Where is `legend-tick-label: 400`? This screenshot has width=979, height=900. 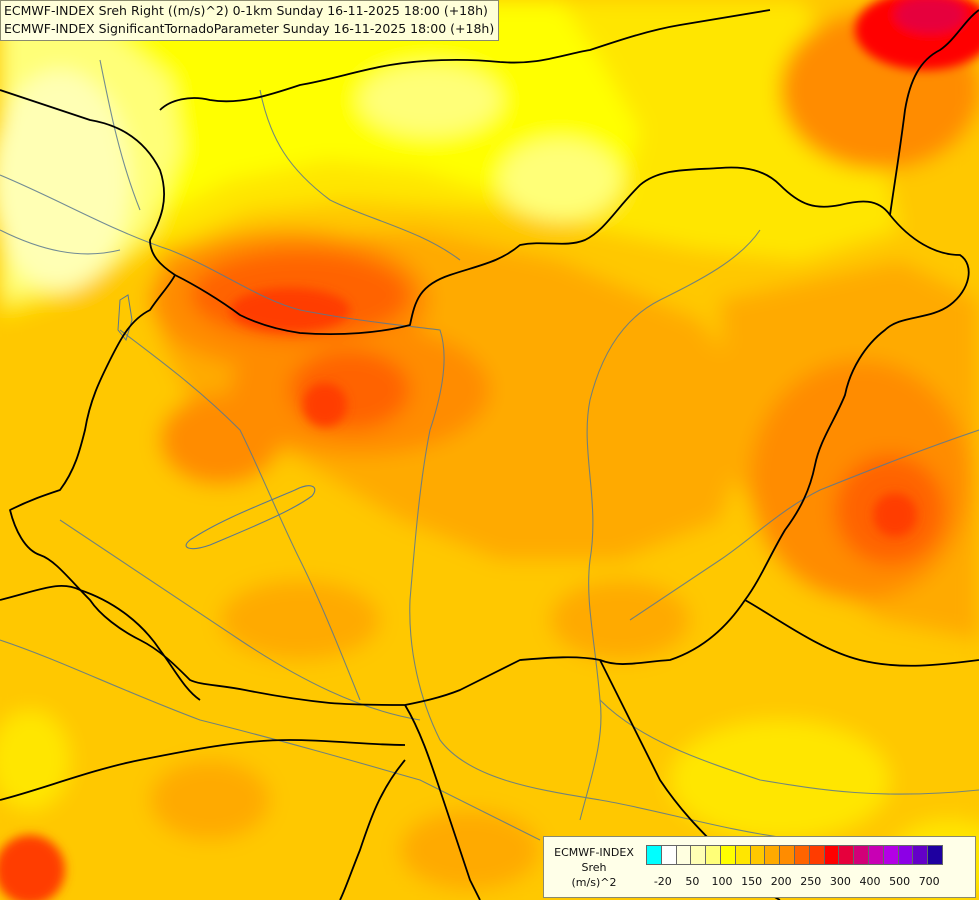
legend-tick-label: 400 is located at coordinates (870, 881).